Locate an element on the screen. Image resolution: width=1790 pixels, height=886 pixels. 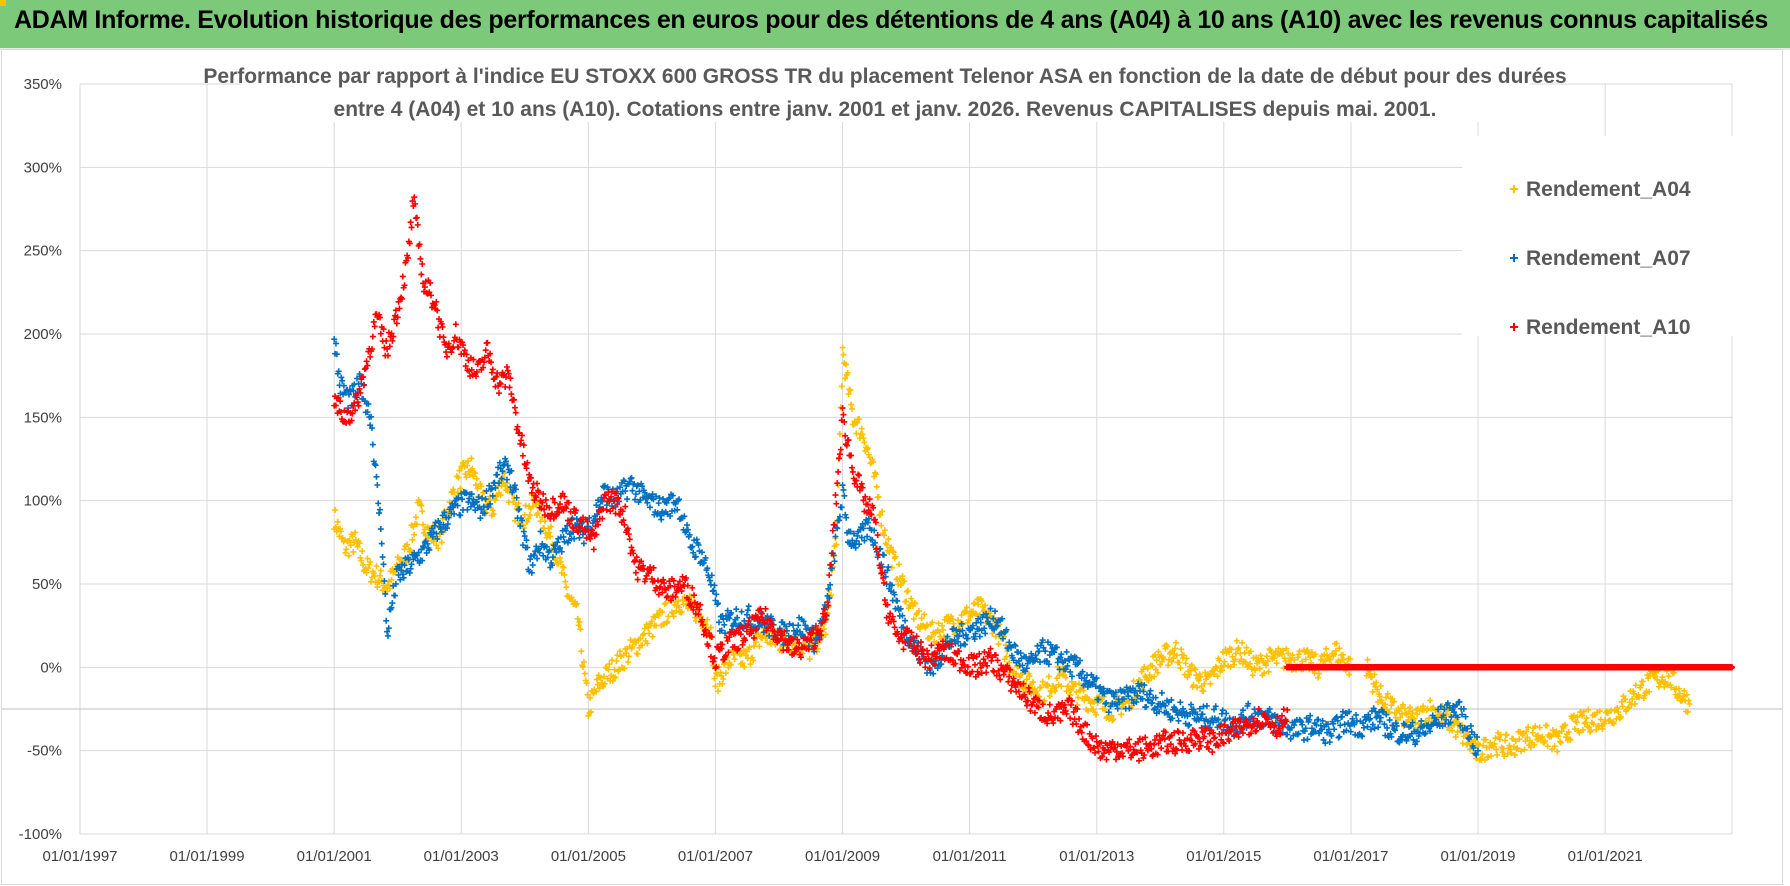
x-tick-label: 01/01/1999 is located at coordinates (206, 856).